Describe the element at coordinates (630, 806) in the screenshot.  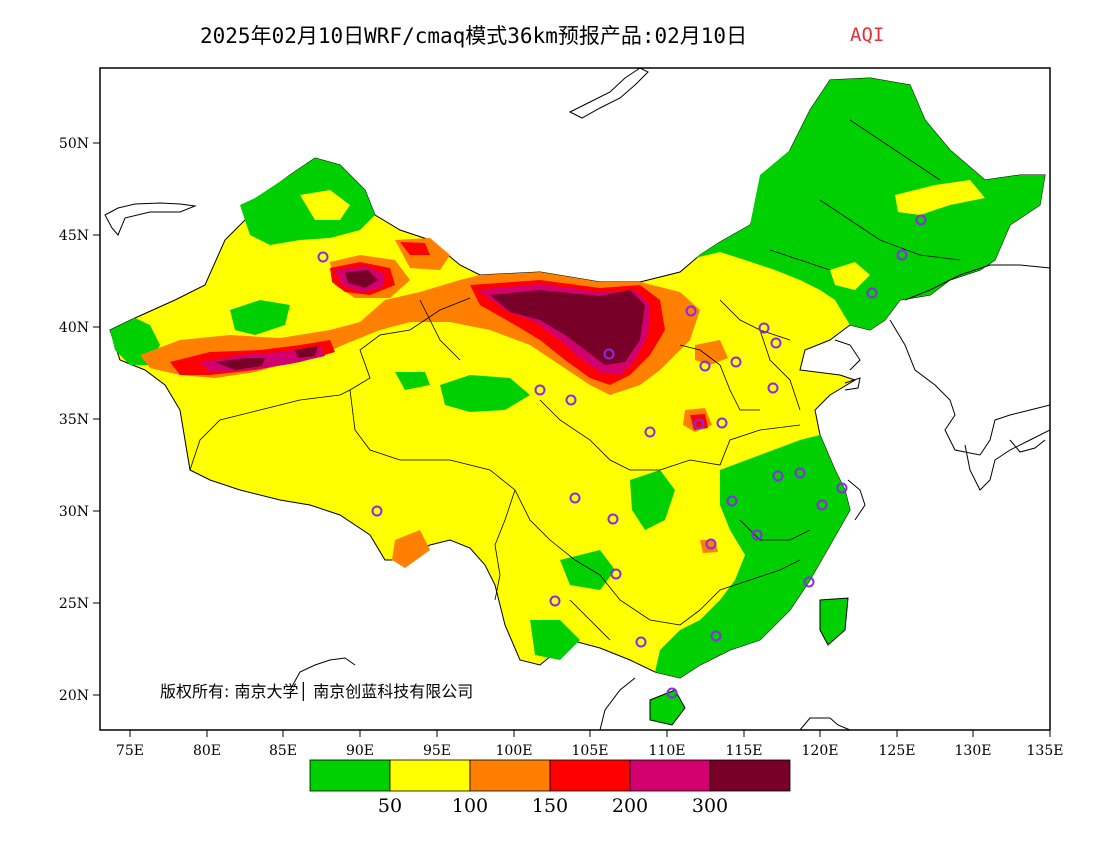
I see `legend-label: 200` at that location.